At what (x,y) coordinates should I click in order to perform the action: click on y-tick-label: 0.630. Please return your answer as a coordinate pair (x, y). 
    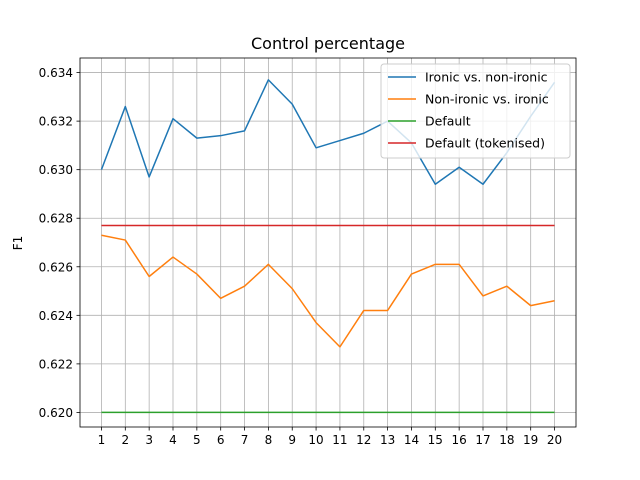
    Looking at the image, I should click on (56, 170).